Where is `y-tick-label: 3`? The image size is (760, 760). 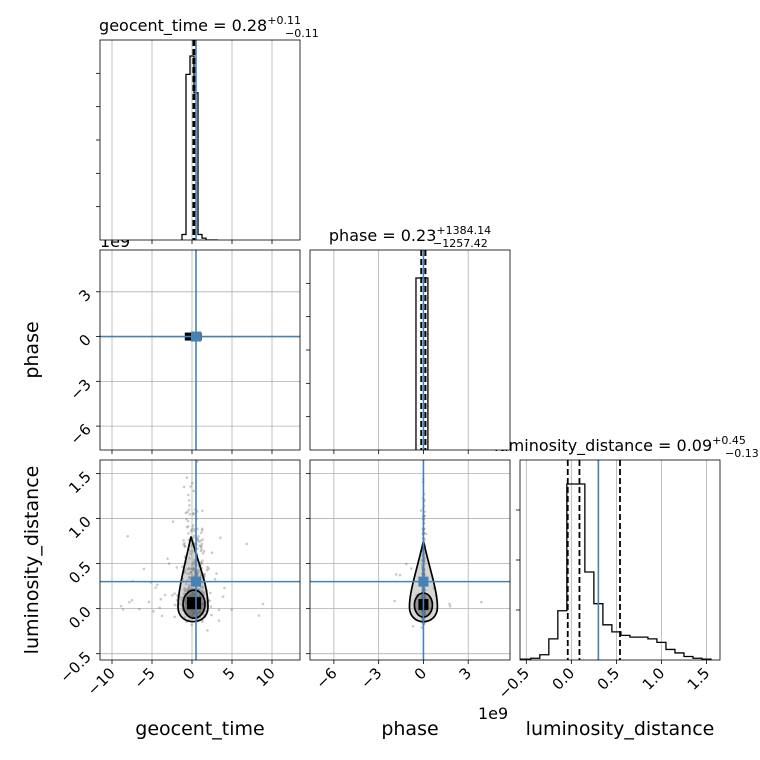 y-tick-label: 3 is located at coordinates (84, 295).